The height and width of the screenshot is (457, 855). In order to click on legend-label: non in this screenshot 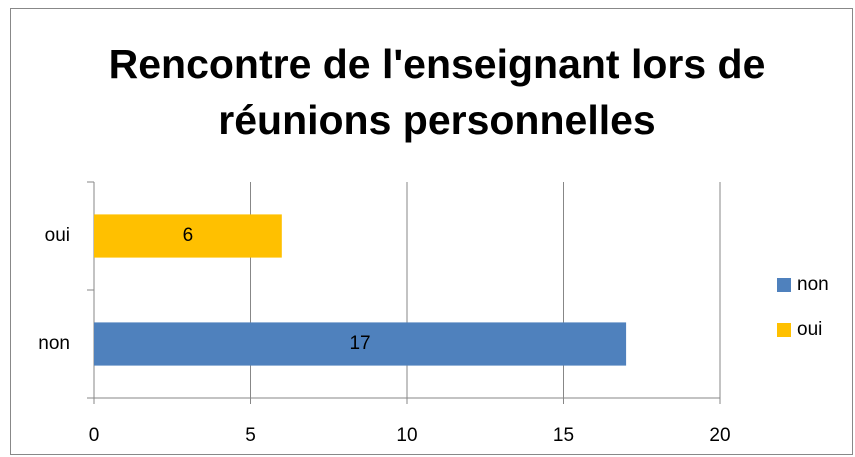, I will do `click(813, 284)`.